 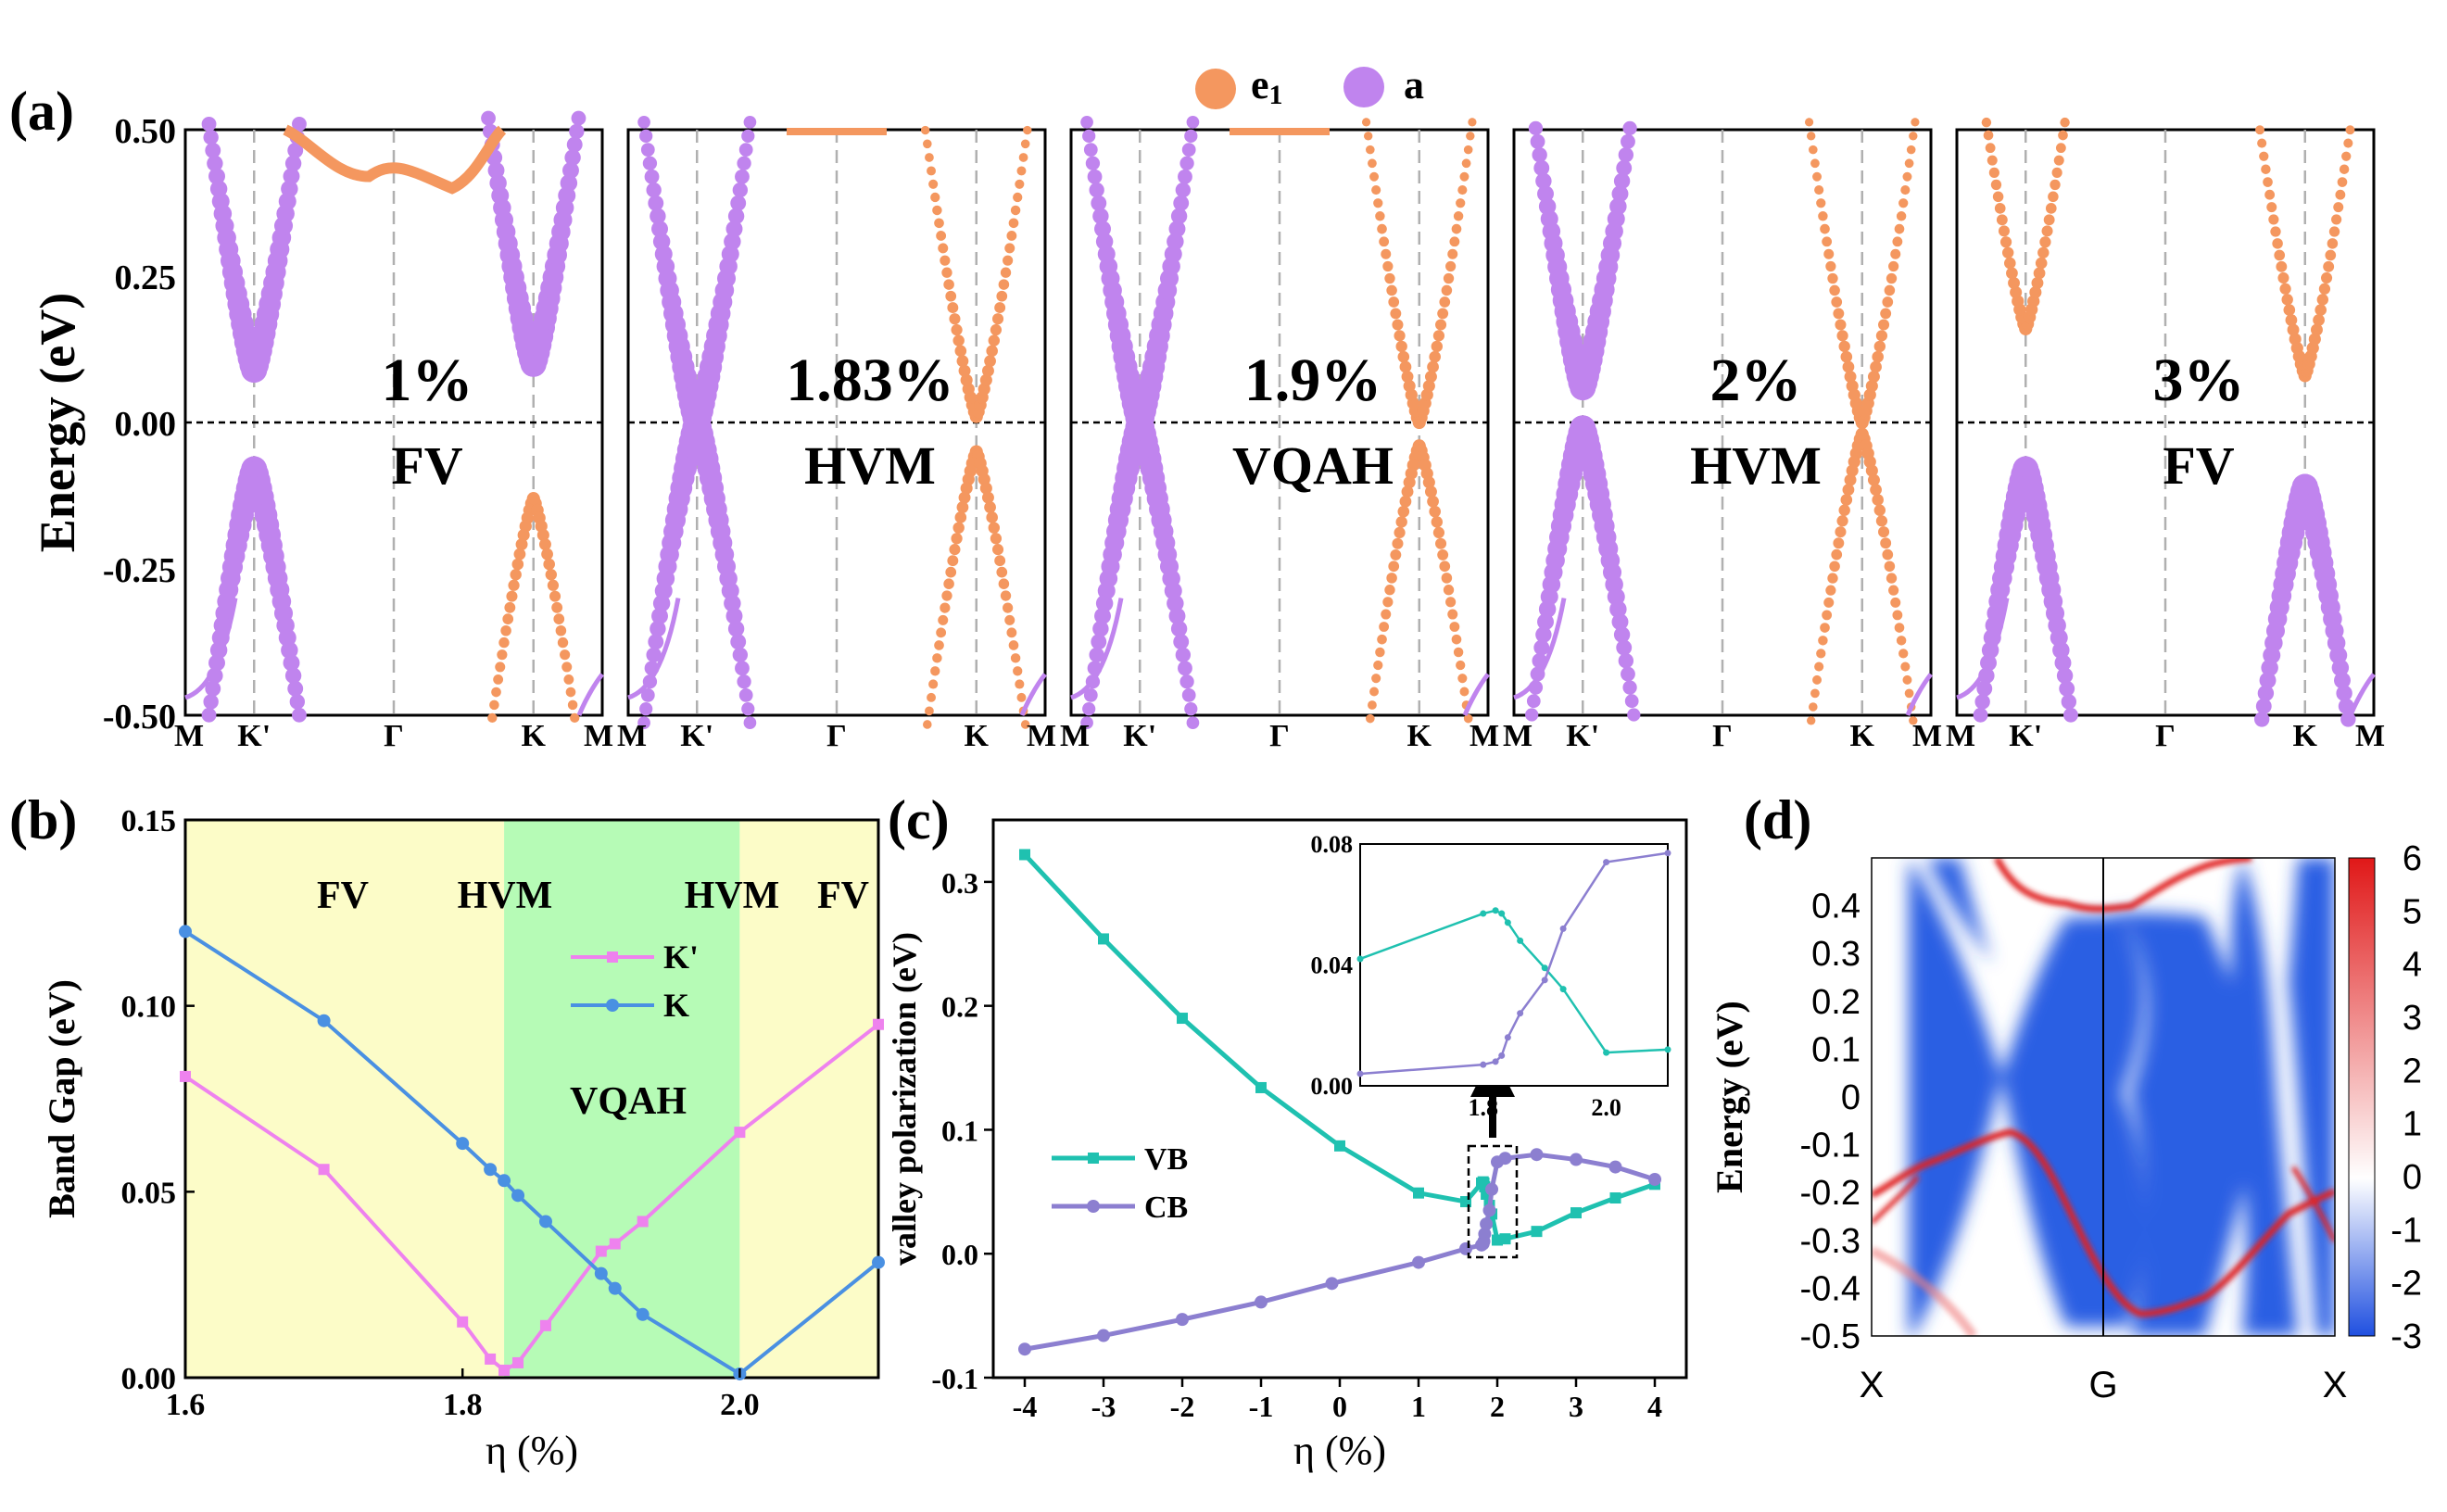 I want to click on inset-point, so click(x=1563, y=928).